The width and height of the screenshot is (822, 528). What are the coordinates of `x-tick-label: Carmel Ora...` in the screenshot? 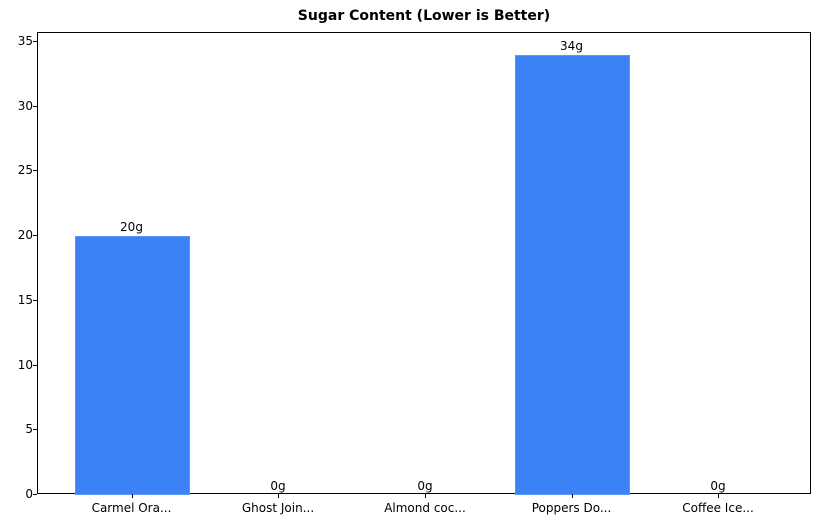 It's located at (131, 508).